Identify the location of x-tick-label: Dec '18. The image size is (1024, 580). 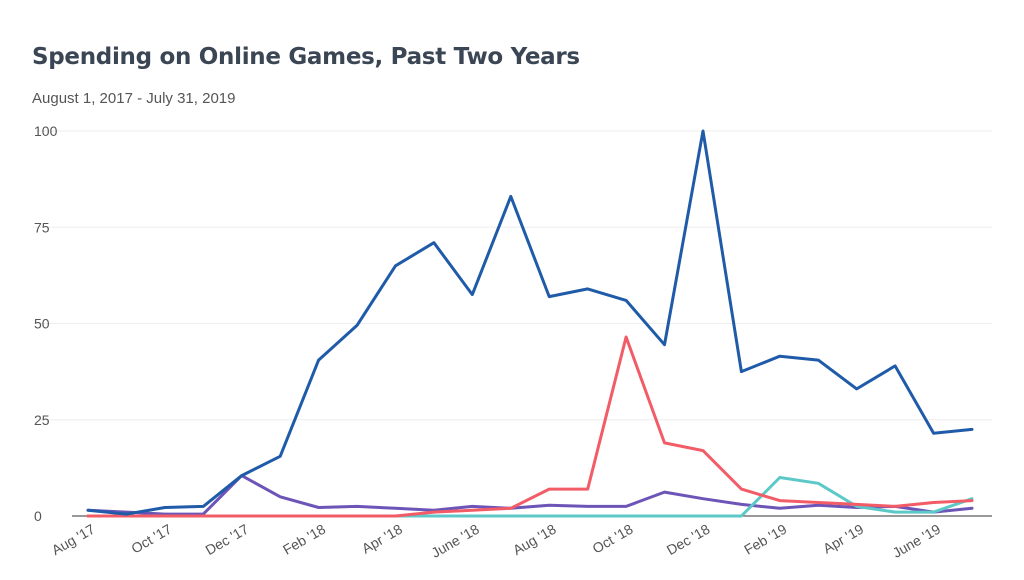
(688, 539).